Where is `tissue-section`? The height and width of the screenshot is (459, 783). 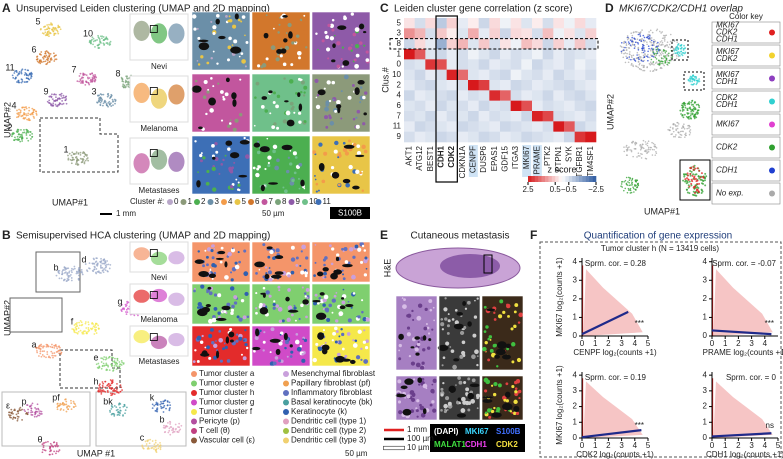 tissue-section is located at coordinates (141, 336).